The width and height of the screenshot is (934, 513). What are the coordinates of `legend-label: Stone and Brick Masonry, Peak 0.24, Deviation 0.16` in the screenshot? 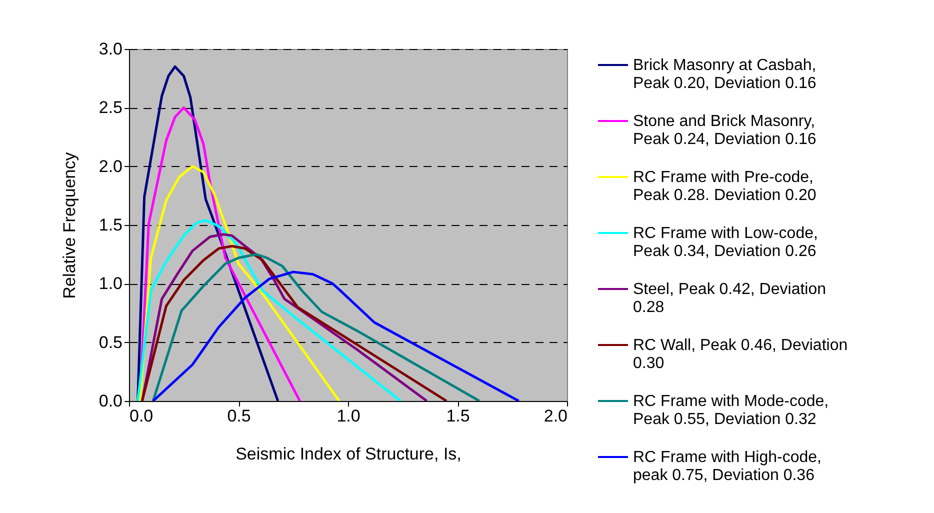 It's located at (724, 130).